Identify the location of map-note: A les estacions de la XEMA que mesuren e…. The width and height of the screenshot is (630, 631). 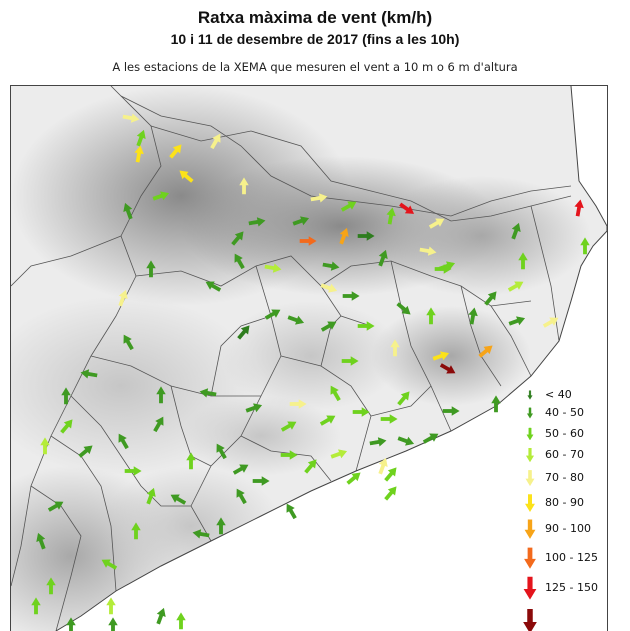
(315, 67).